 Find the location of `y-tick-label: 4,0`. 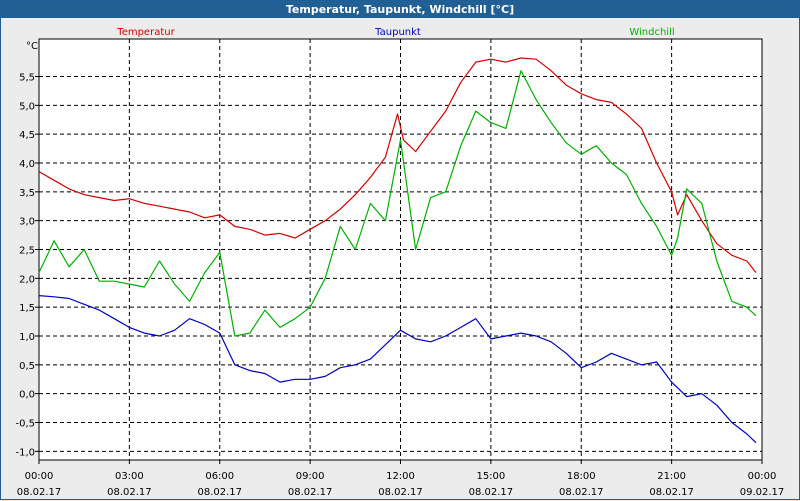

y-tick-label: 4,0 is located at coordinates (27, 164).